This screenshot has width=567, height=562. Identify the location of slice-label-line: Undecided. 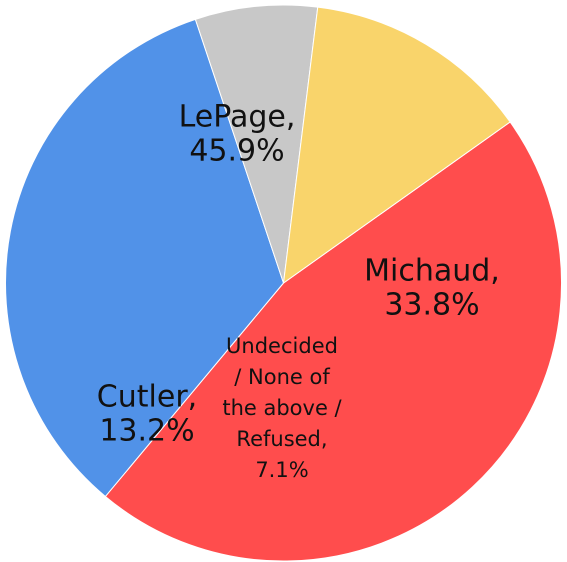
(282, 346).